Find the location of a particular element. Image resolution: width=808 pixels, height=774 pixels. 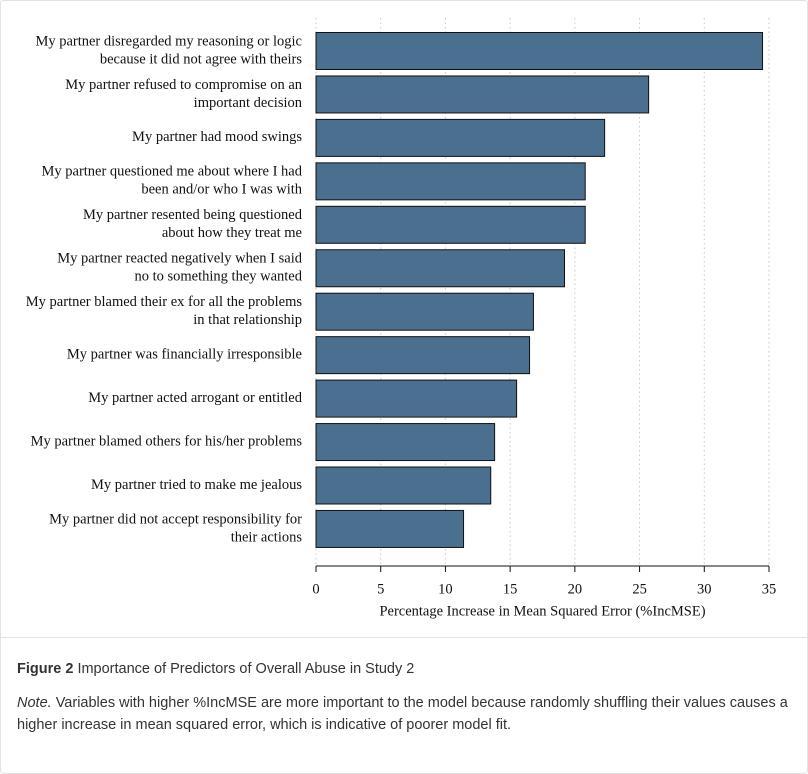

y-tick-label: in that relationship is located at coordinates (247, 320).